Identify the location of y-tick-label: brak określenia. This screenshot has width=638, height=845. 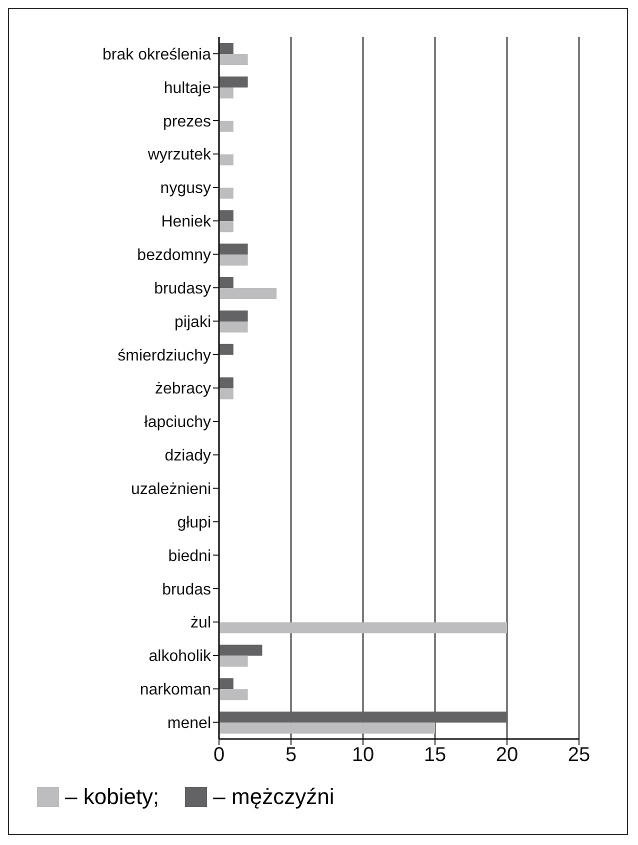
(157, 55).